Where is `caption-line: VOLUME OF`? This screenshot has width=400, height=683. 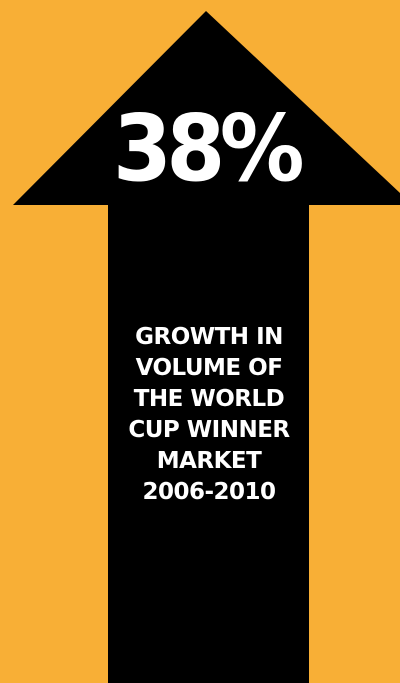 caption-line: VOLUME OF is located at coordinates (209, 368).